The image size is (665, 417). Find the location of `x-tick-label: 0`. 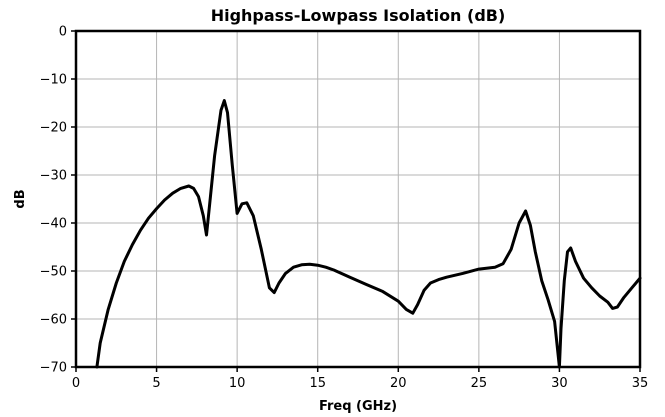

x-tick-label: 0 is located at coordinates (76, 383).